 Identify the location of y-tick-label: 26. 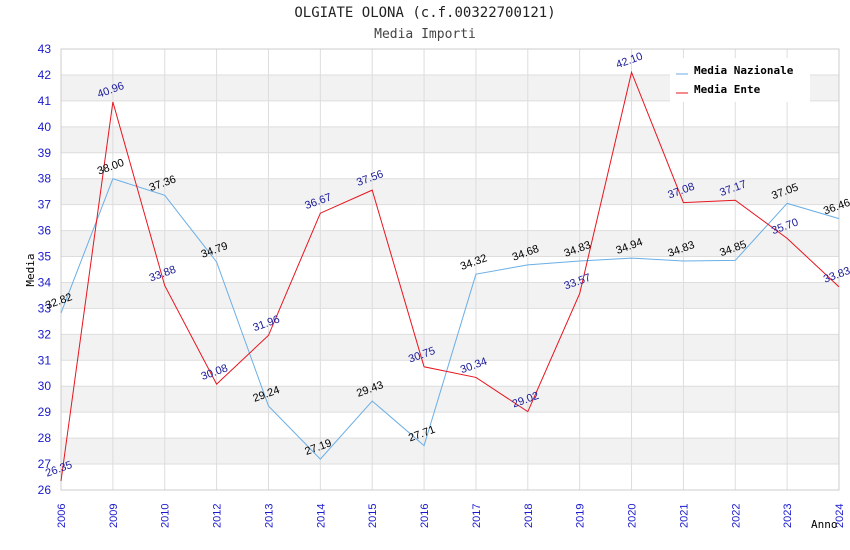
(45, 490).